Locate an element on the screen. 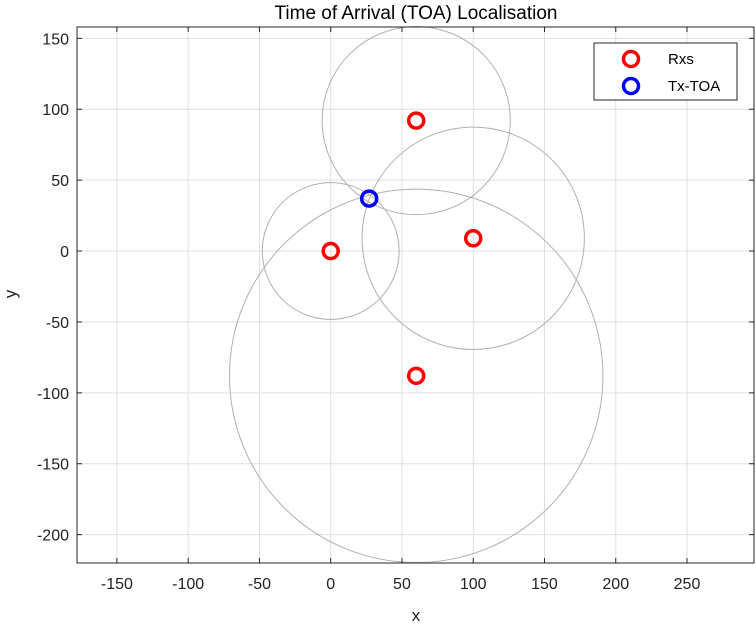  x-axis-label: x is located at coordinates (416, 615).